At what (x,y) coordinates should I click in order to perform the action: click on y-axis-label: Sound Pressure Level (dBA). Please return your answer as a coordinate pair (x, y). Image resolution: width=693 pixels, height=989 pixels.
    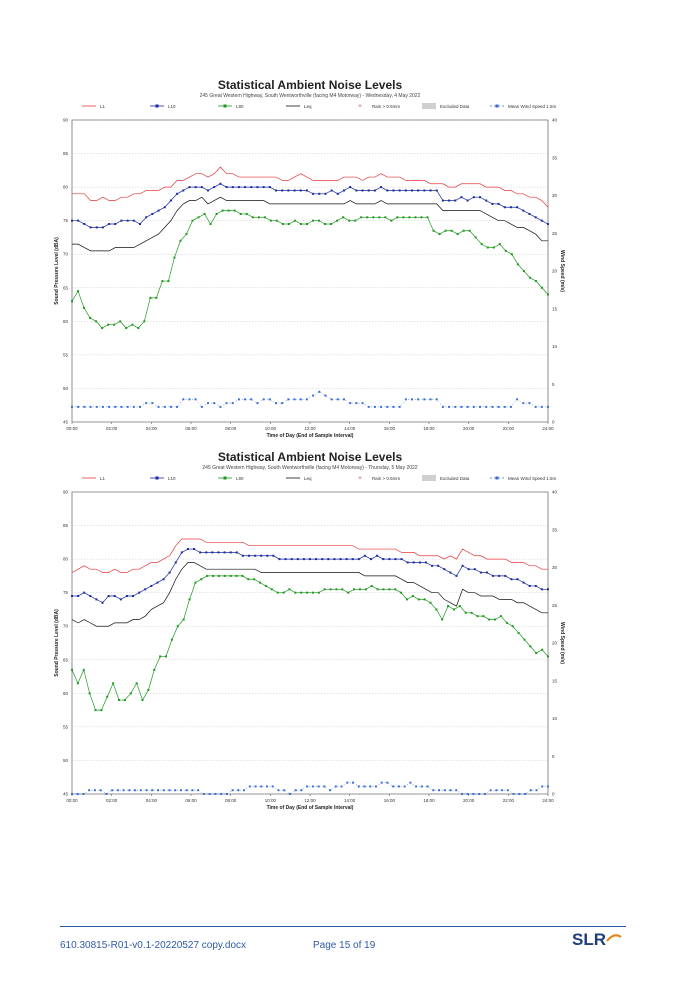
    Looking at the image, I should click on (57, 271).